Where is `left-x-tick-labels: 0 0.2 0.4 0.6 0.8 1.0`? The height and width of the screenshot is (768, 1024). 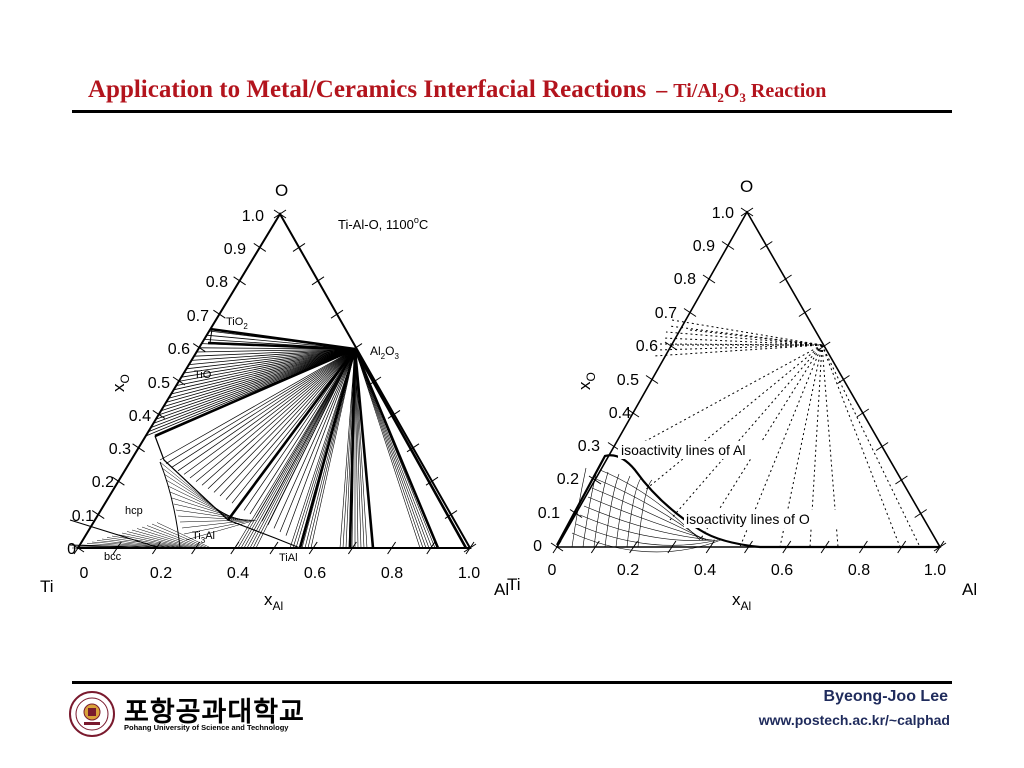
left-x-tick-labels: 0 0.2 0.4 0.6 0.8 1.0 is located at coordinates (280, 573).